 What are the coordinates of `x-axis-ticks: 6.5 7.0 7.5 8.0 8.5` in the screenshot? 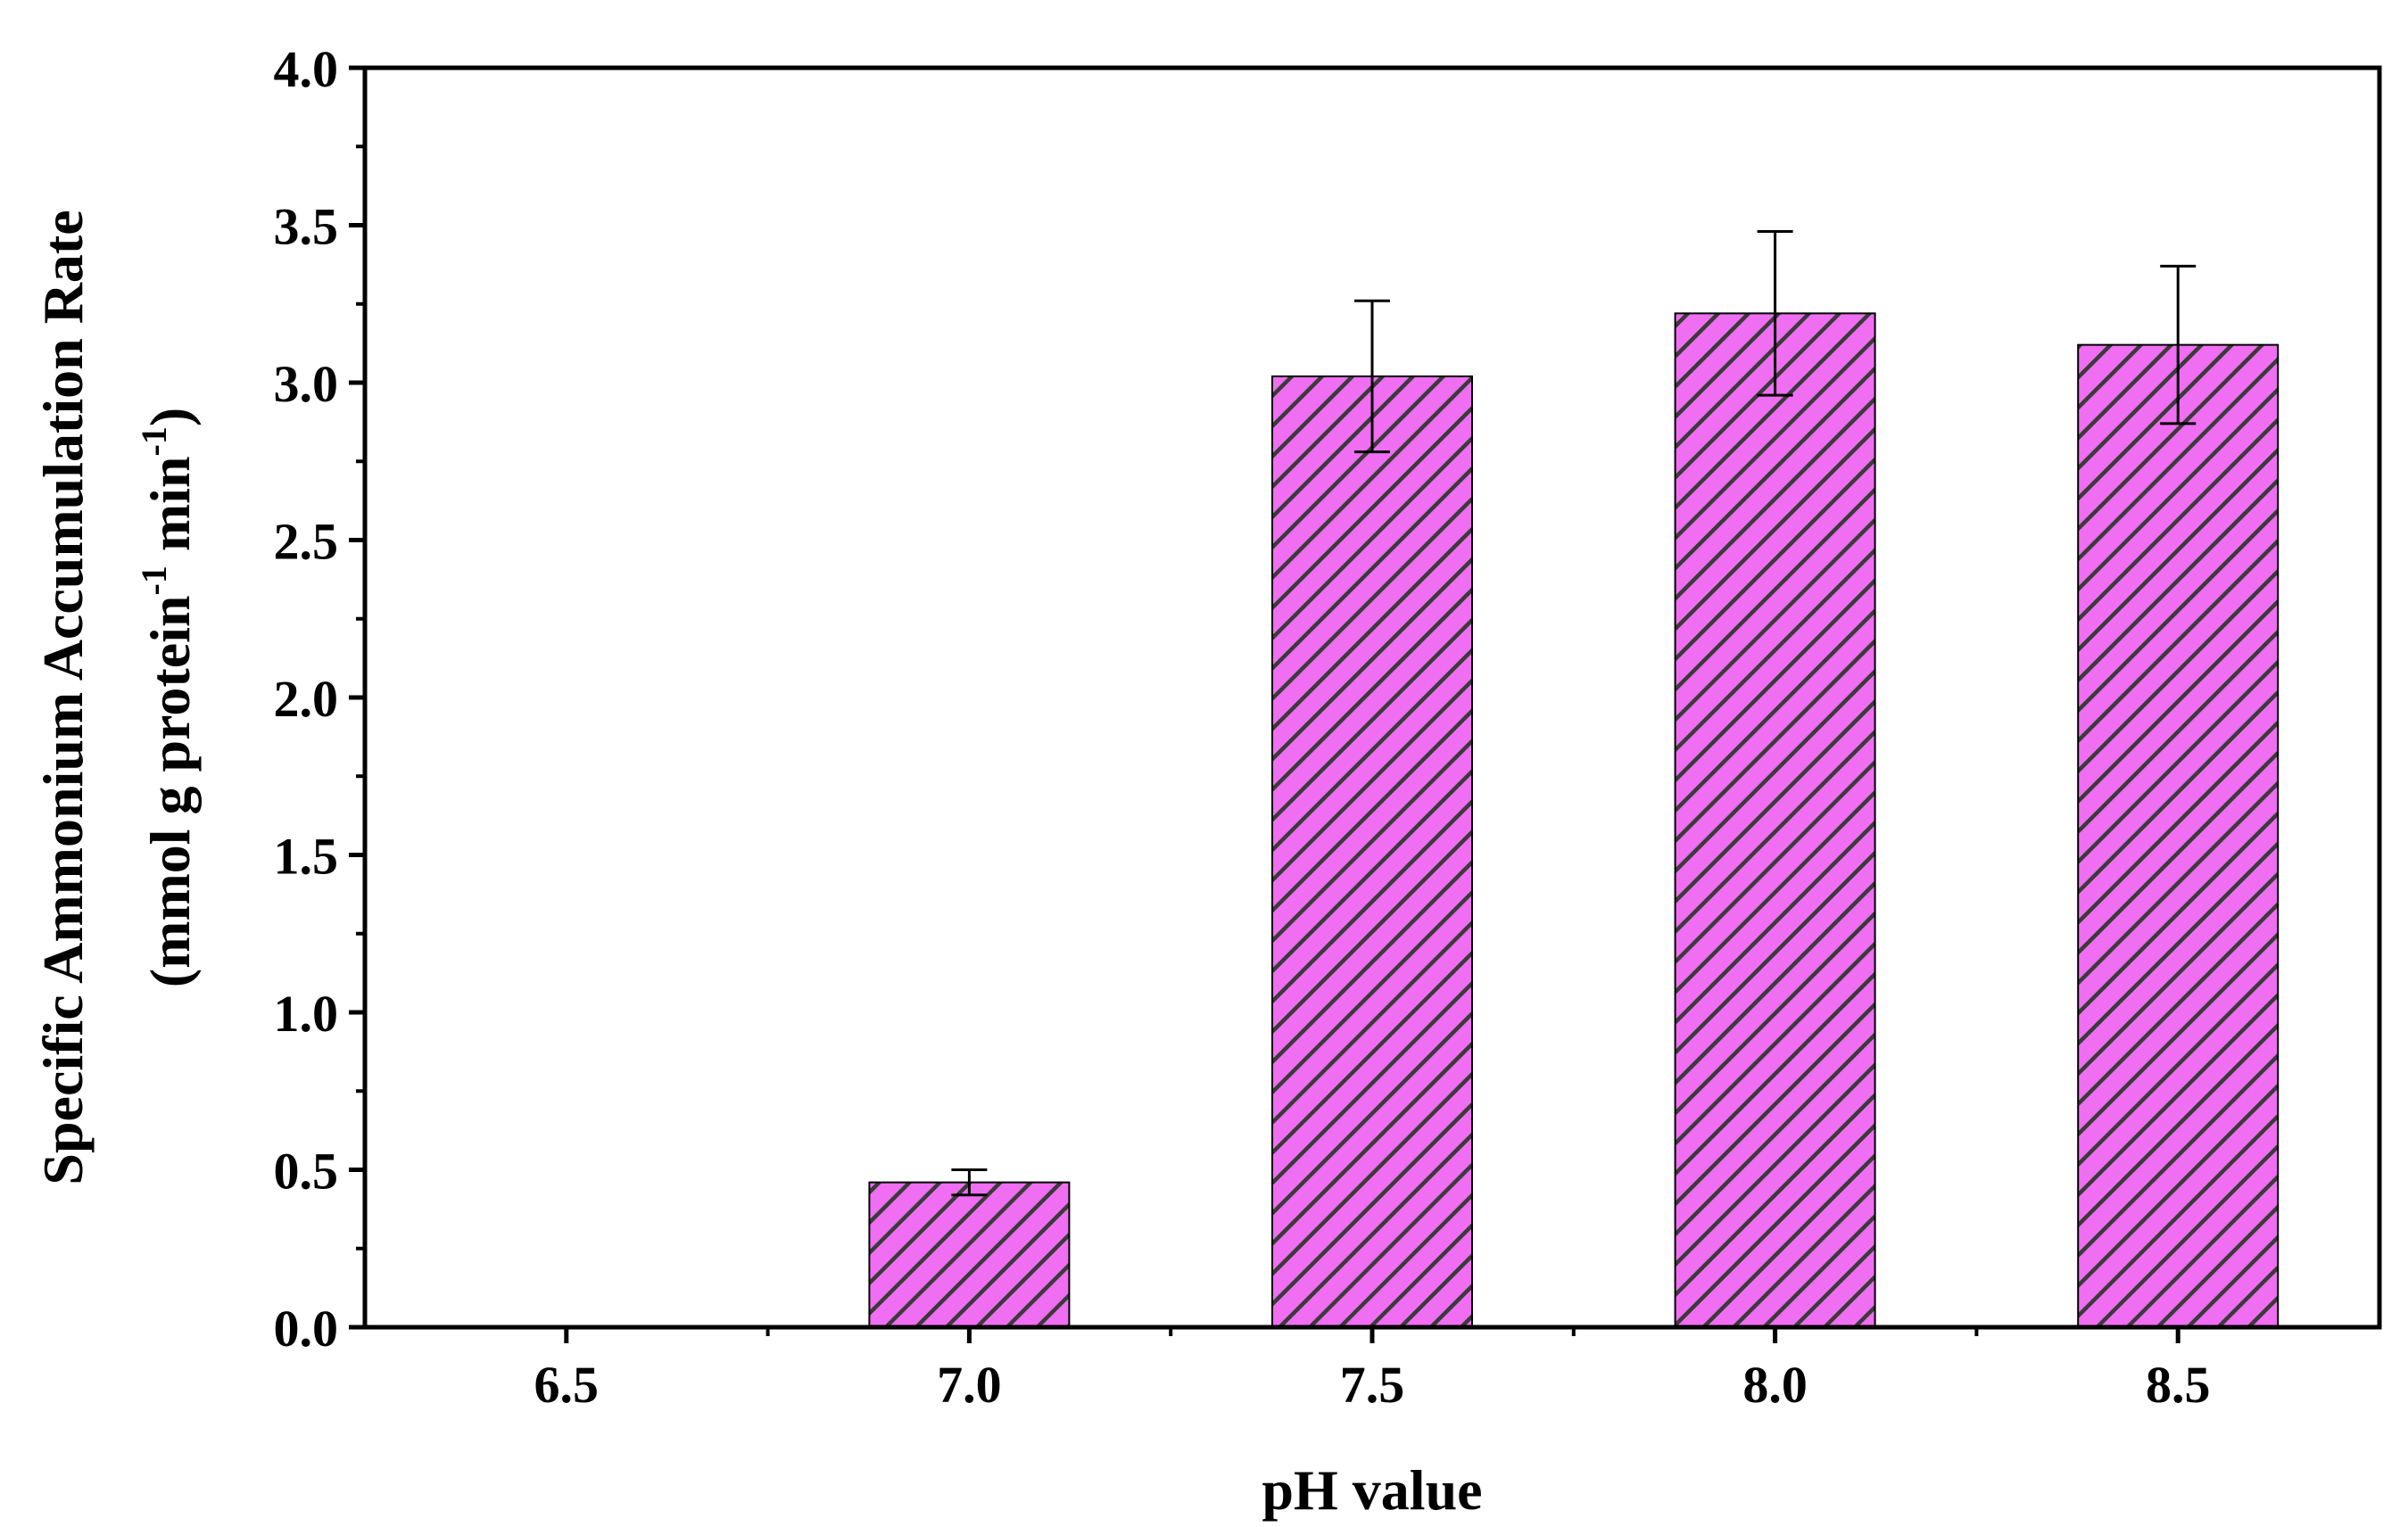 It's located at (1372, 1370).